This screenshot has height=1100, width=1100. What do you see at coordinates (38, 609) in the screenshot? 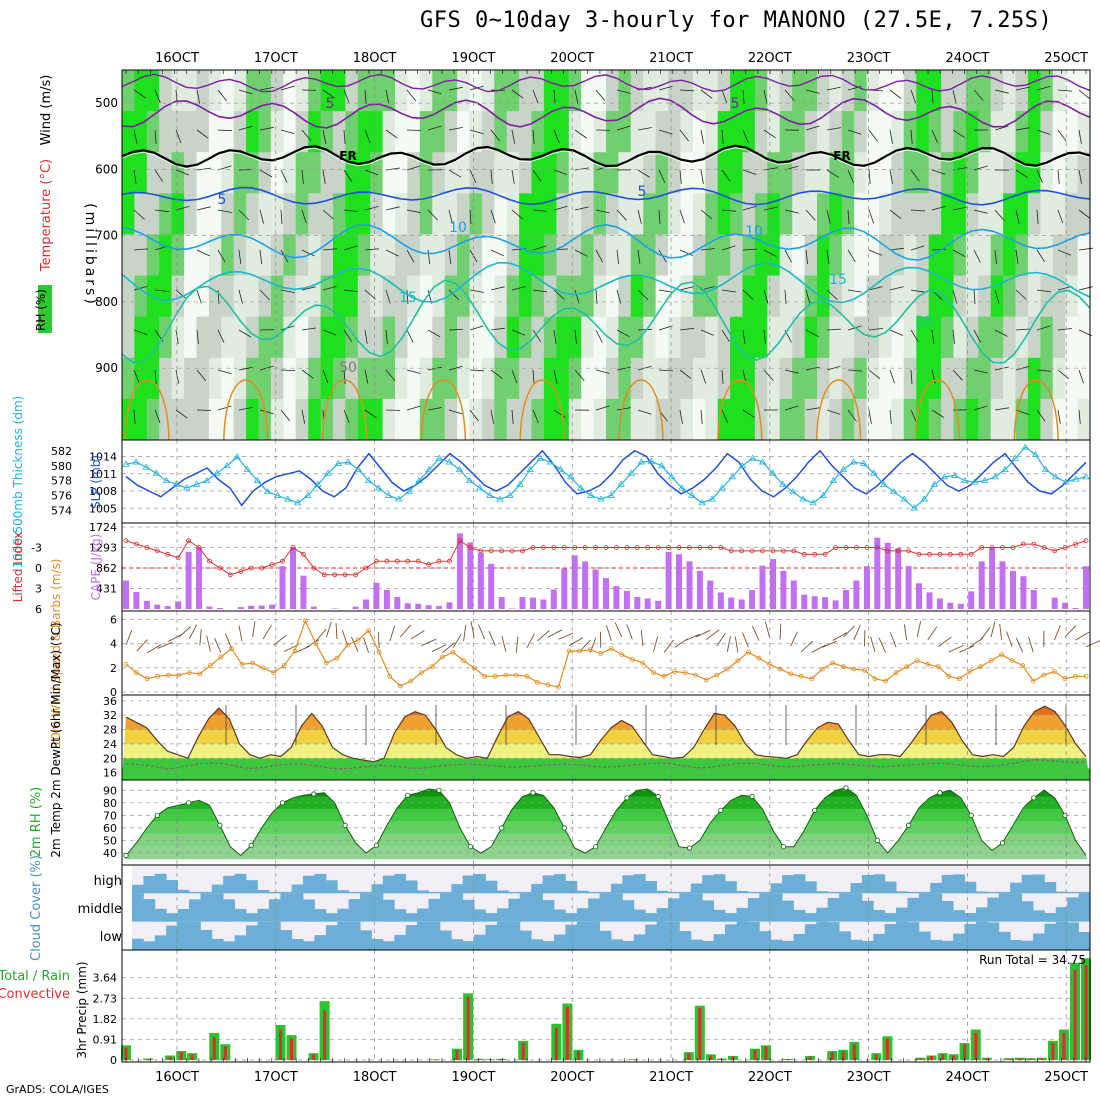
I see `li-tick: 6` at bounding box center [38, 609].